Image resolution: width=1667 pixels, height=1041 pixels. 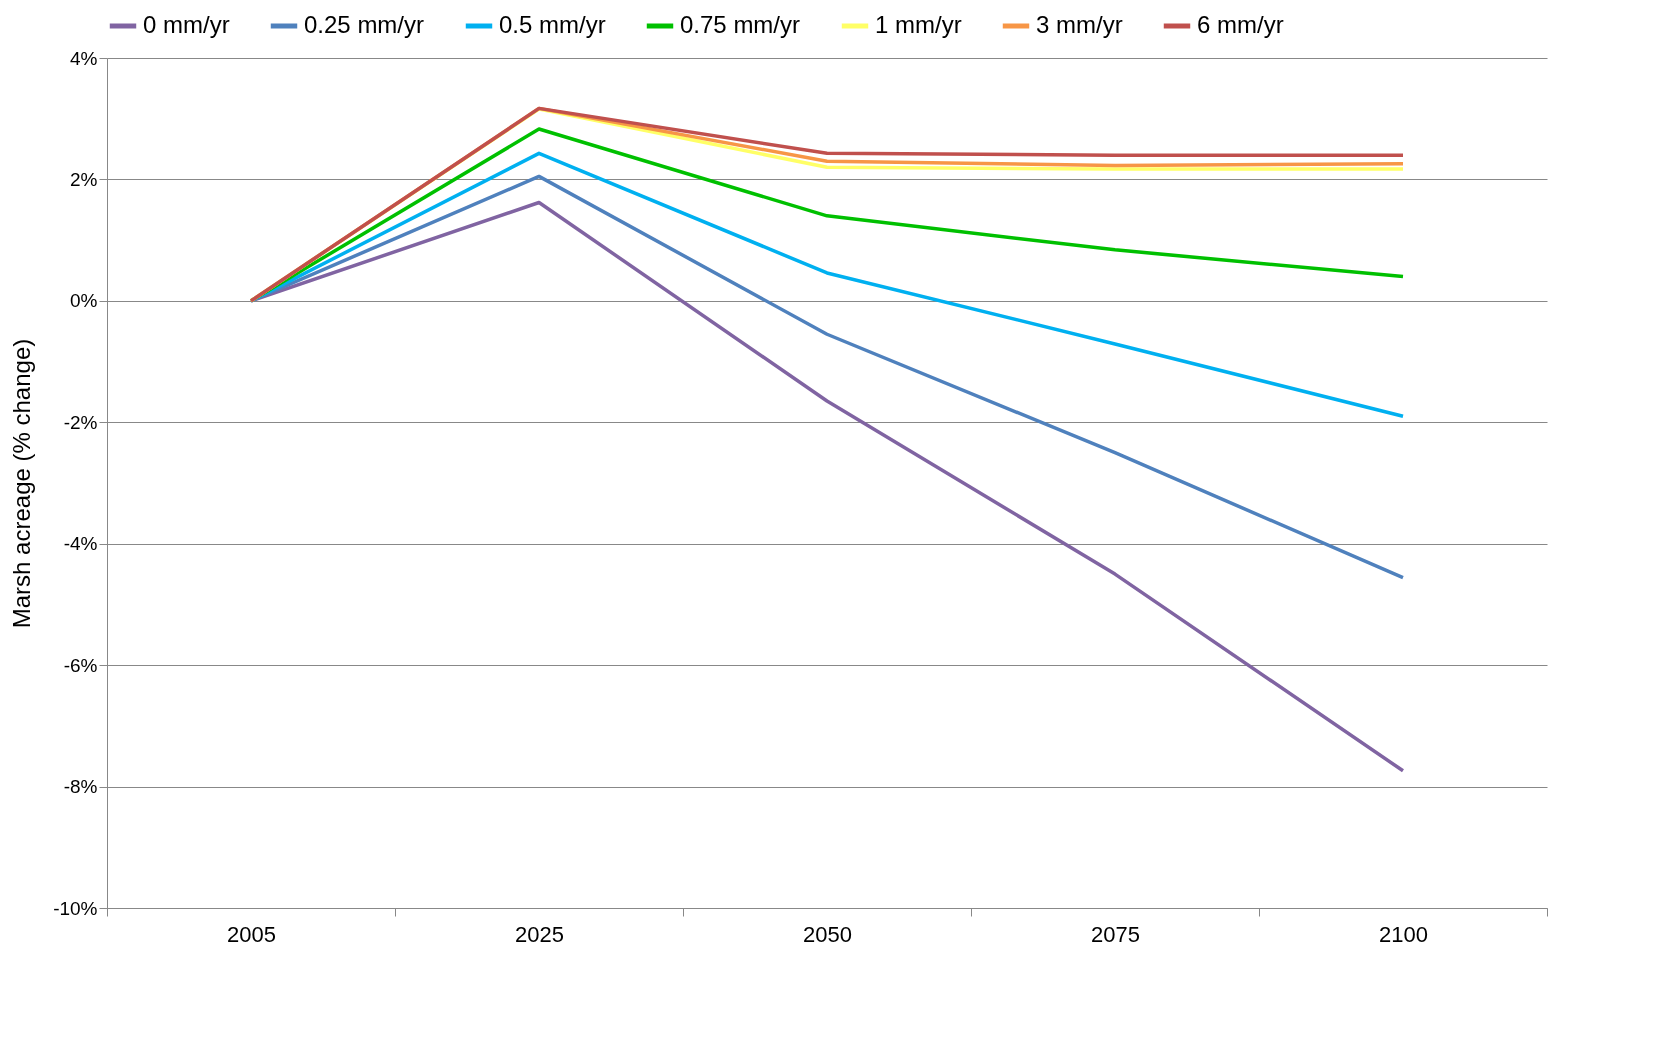 What do you see at coordinates (80, 544) in the screenshot?
I see `y-tick-label: -4%` at bounding box center [80, 544].